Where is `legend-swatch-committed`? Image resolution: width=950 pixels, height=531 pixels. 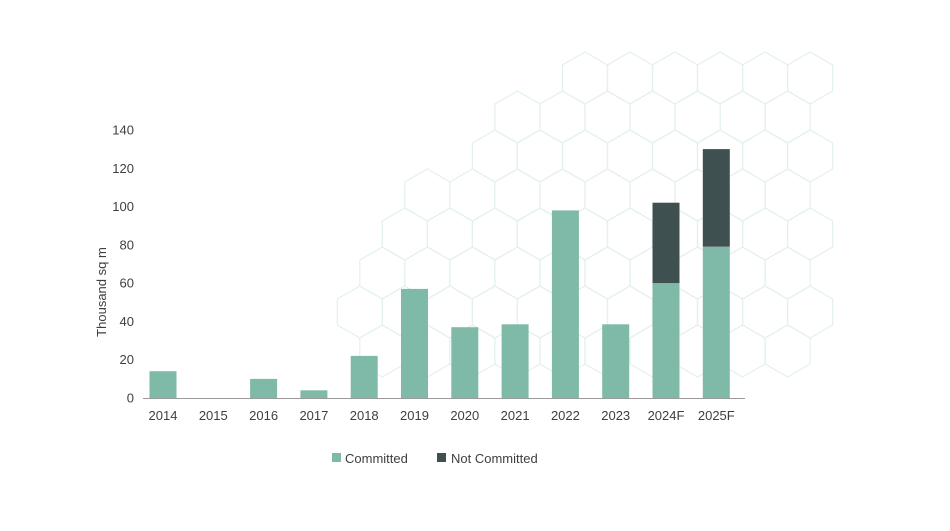 legend-swatch-committed is located at coordinates (336, 457).